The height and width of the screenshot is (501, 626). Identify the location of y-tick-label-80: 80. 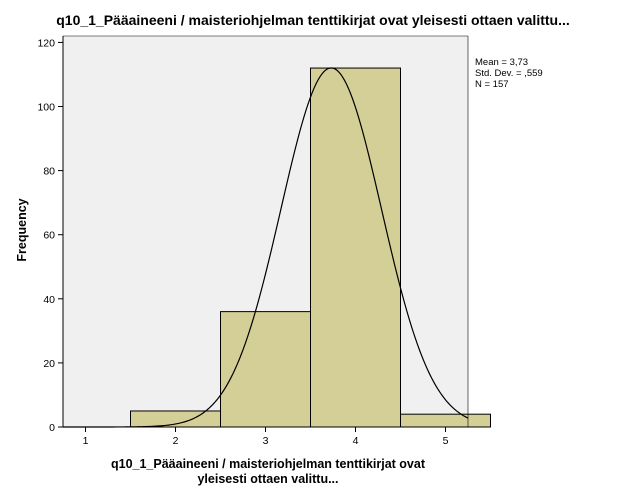
(49, 172).